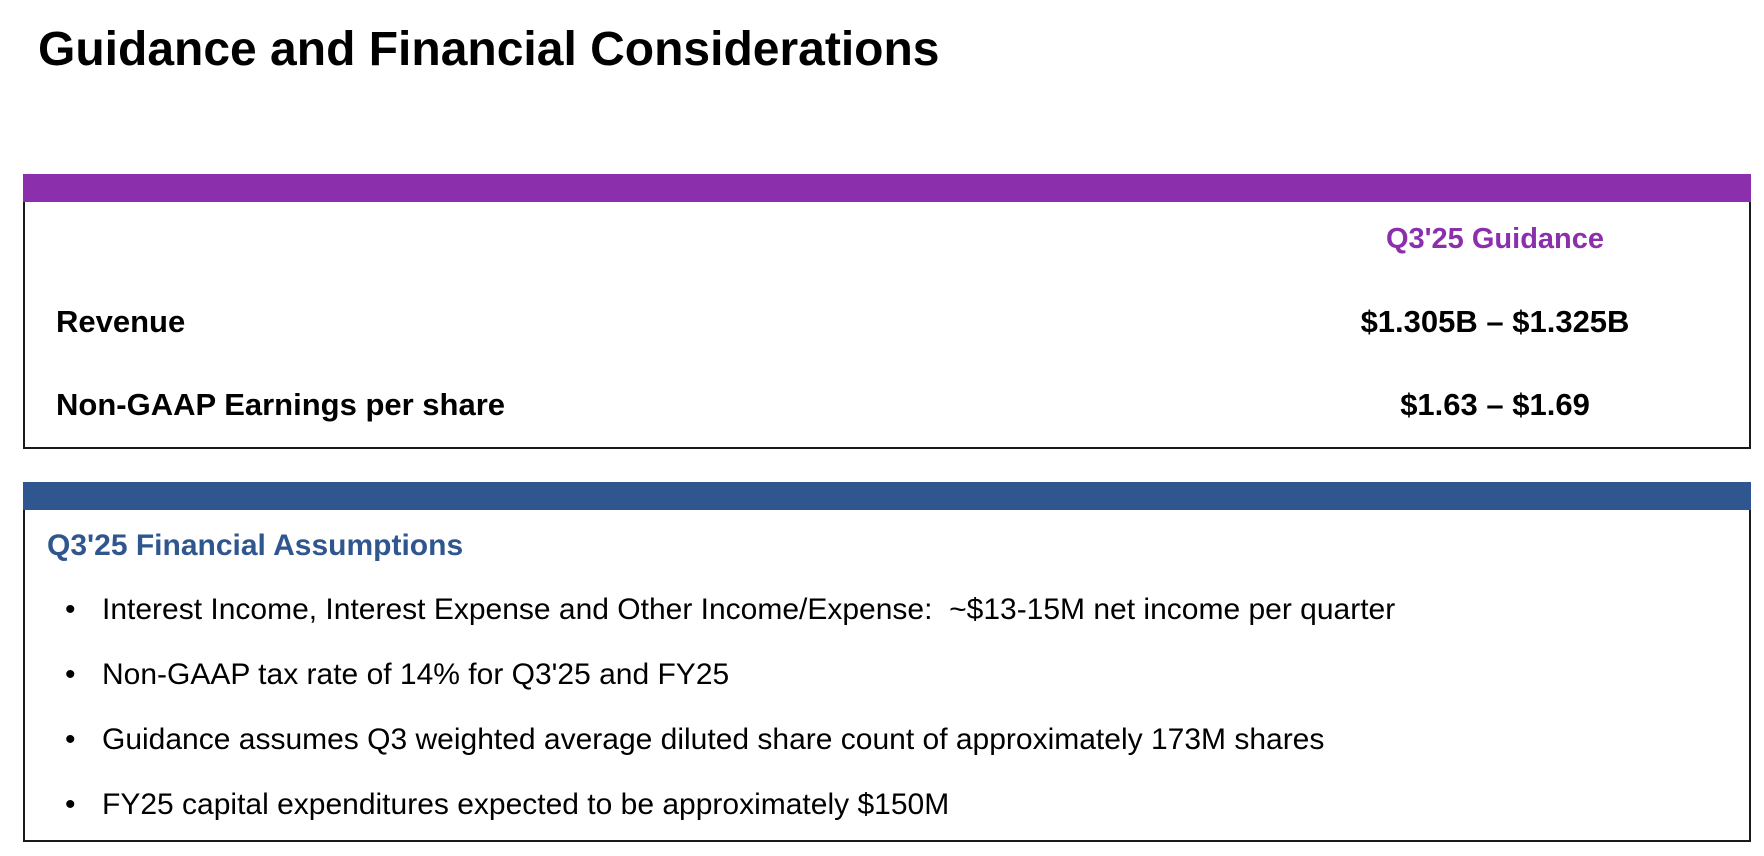 This screenshot has width=1764, height=856. What do you see at coordinates (281, 404) in the screenshot?
I see `eps-label: Non-GAAP Earnings per share` at bounding box center [281, 404].